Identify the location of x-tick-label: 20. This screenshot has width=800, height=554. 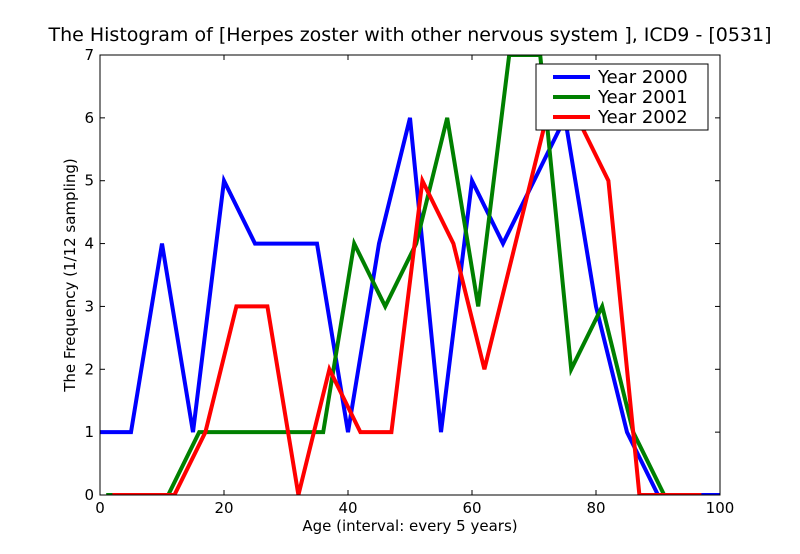
(223, 508).